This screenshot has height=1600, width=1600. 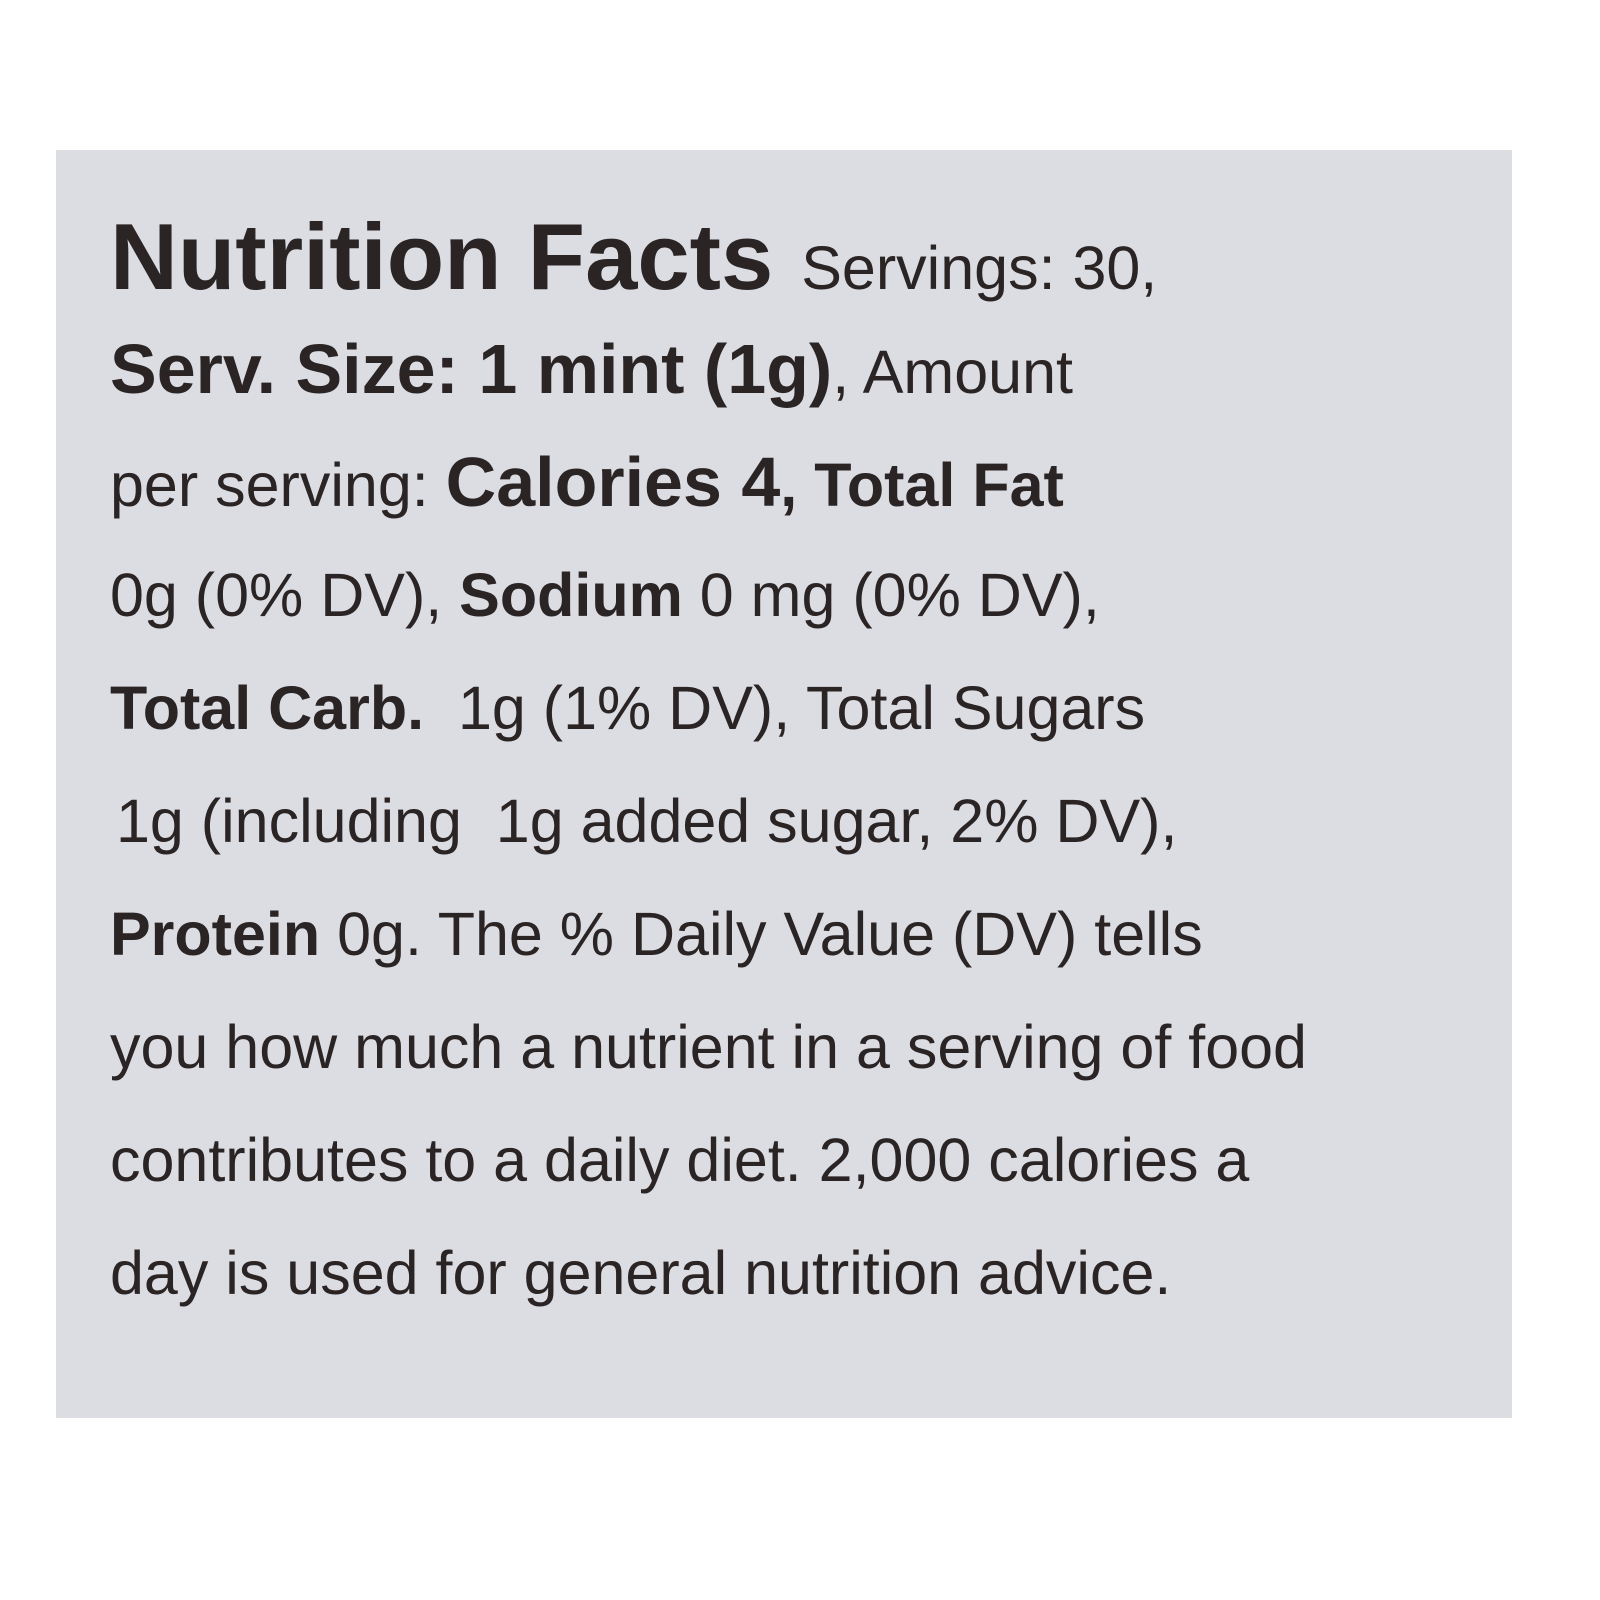 I want to click on protein-label: Protein, so click(x=215, y=934).